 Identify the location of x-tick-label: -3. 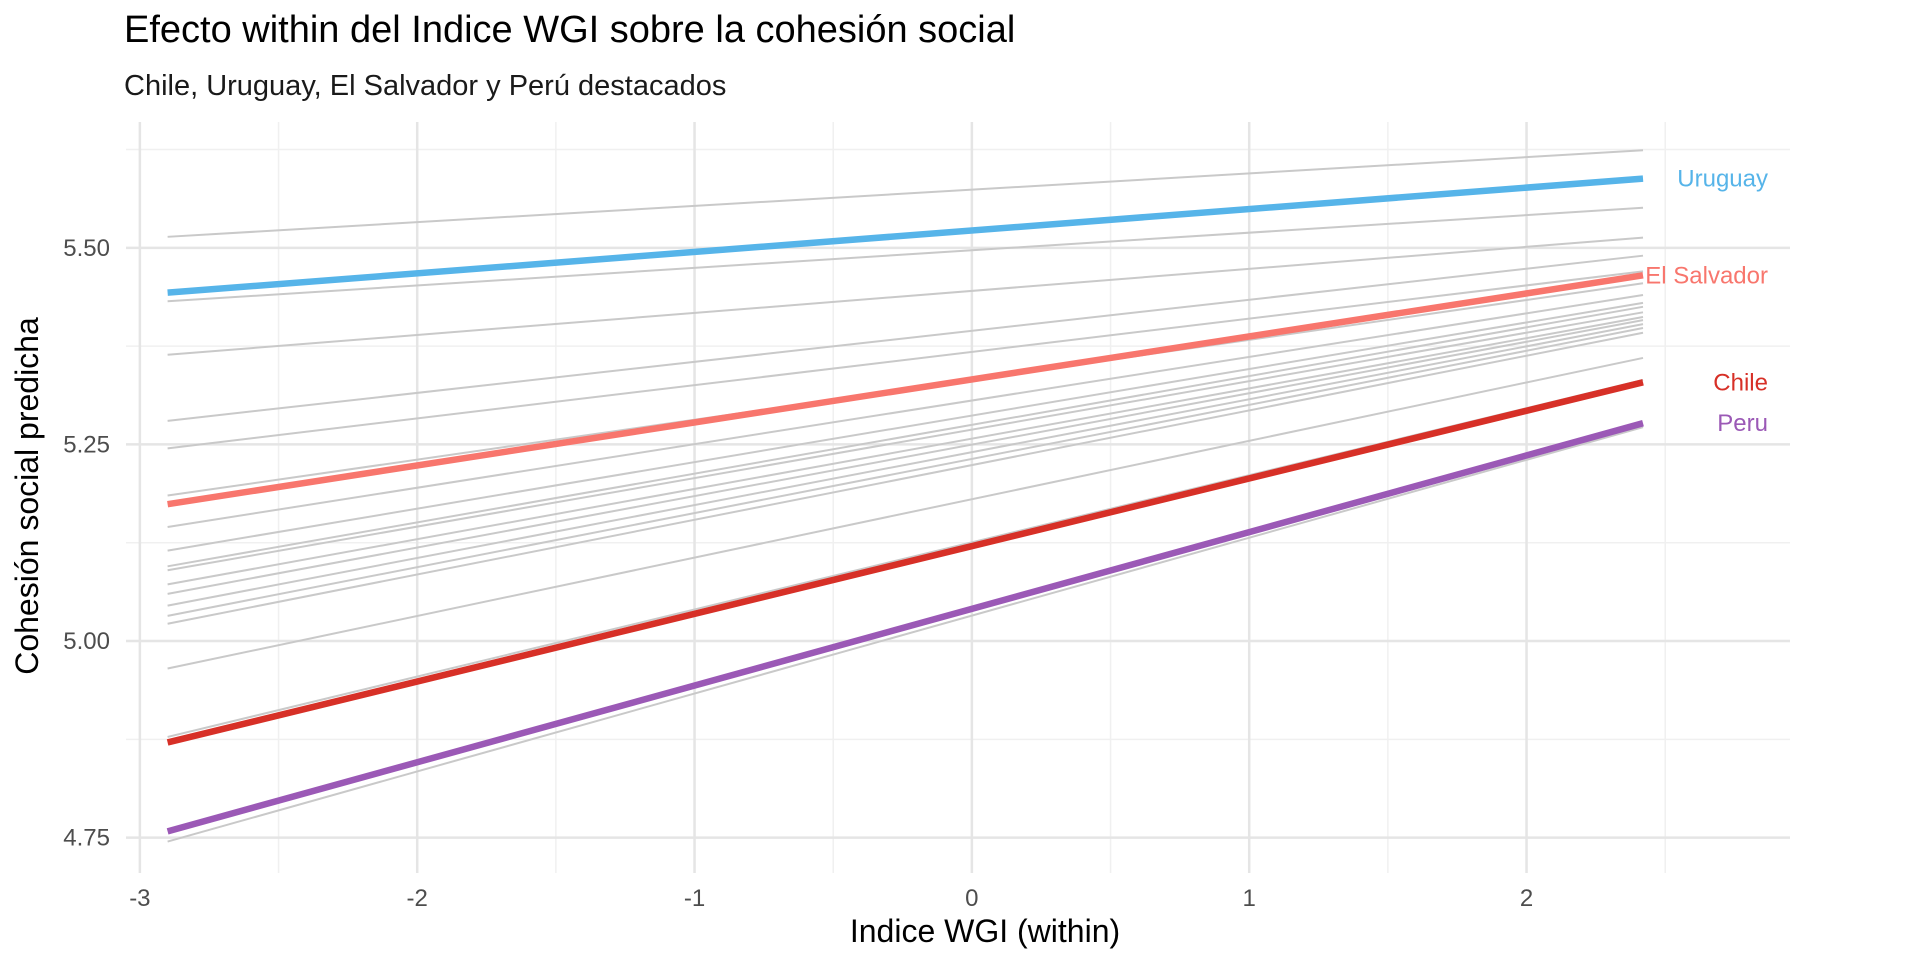
(139, 898).